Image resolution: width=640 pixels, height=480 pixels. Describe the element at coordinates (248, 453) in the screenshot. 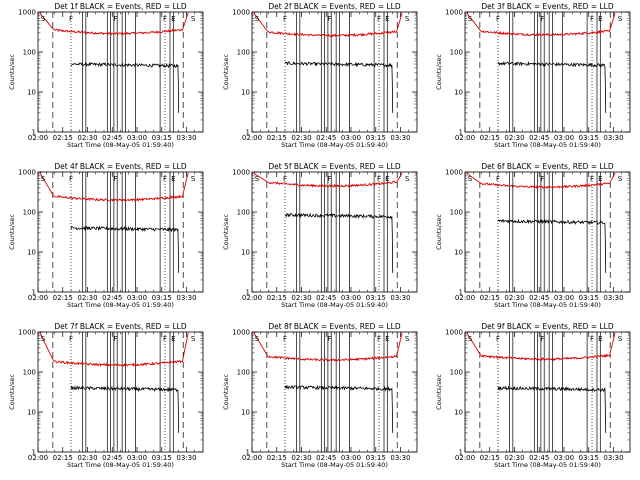

I see `y-tick-label: 1` at that location.